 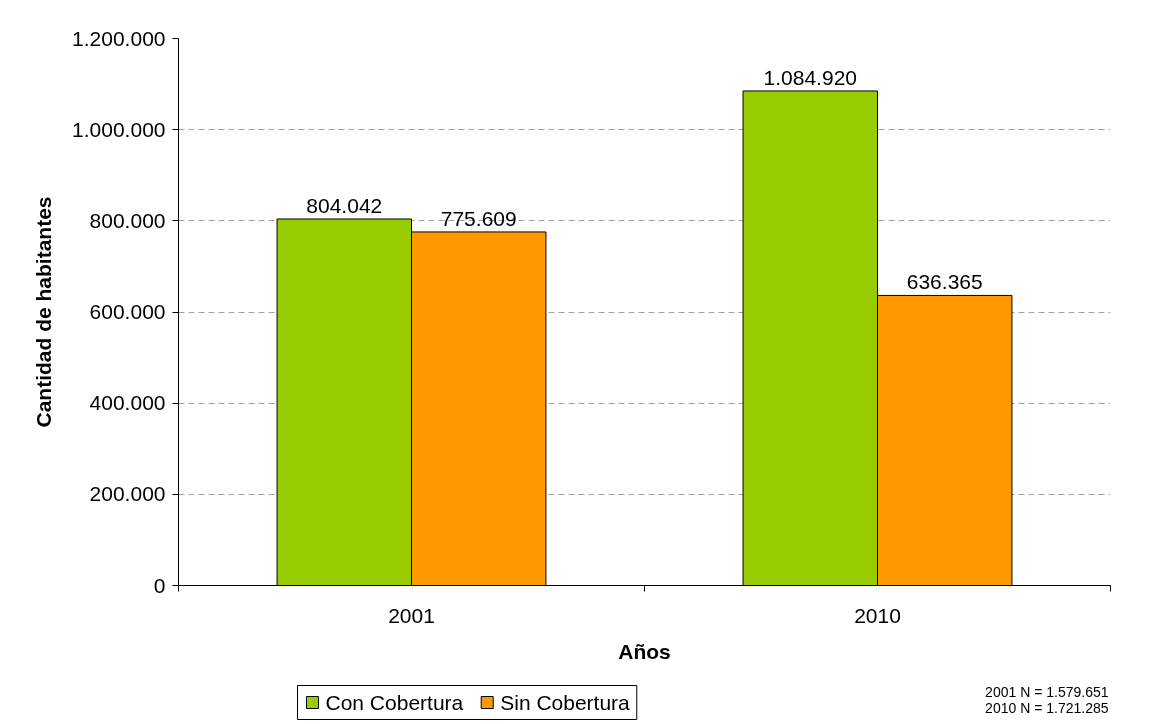 I want to click on y-axis-title: Cantidad de habitantes, so click(x=44, y=312).